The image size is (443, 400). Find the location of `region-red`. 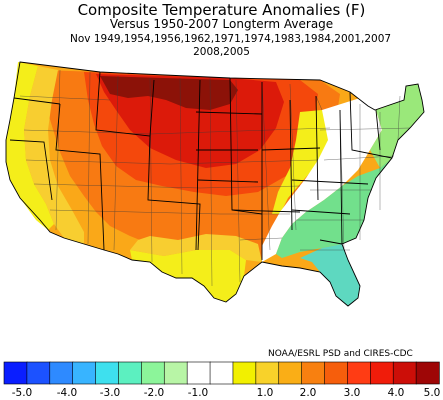

region-red is located at coordinates (190, 121).